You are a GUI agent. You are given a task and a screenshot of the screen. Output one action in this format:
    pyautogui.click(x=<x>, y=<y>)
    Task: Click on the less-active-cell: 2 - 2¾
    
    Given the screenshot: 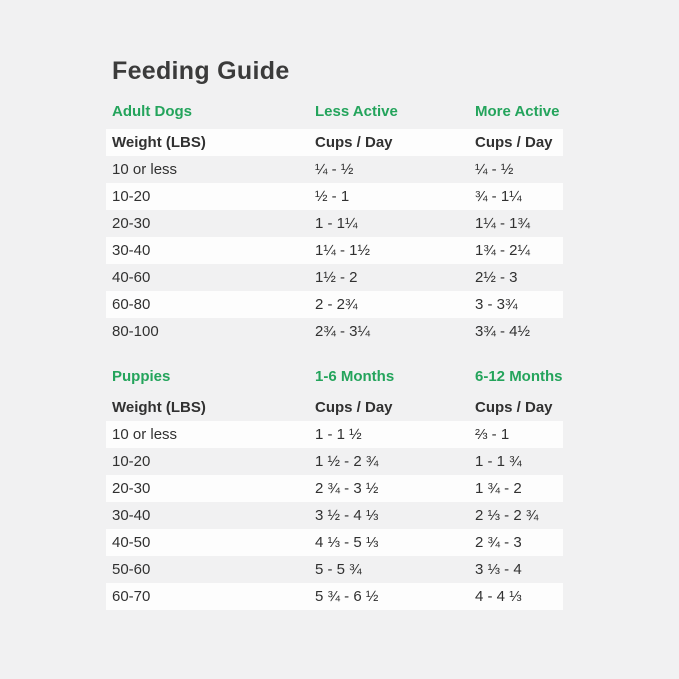 What is the action you would take?
    pyautogui.click(x=336, y=304)
    